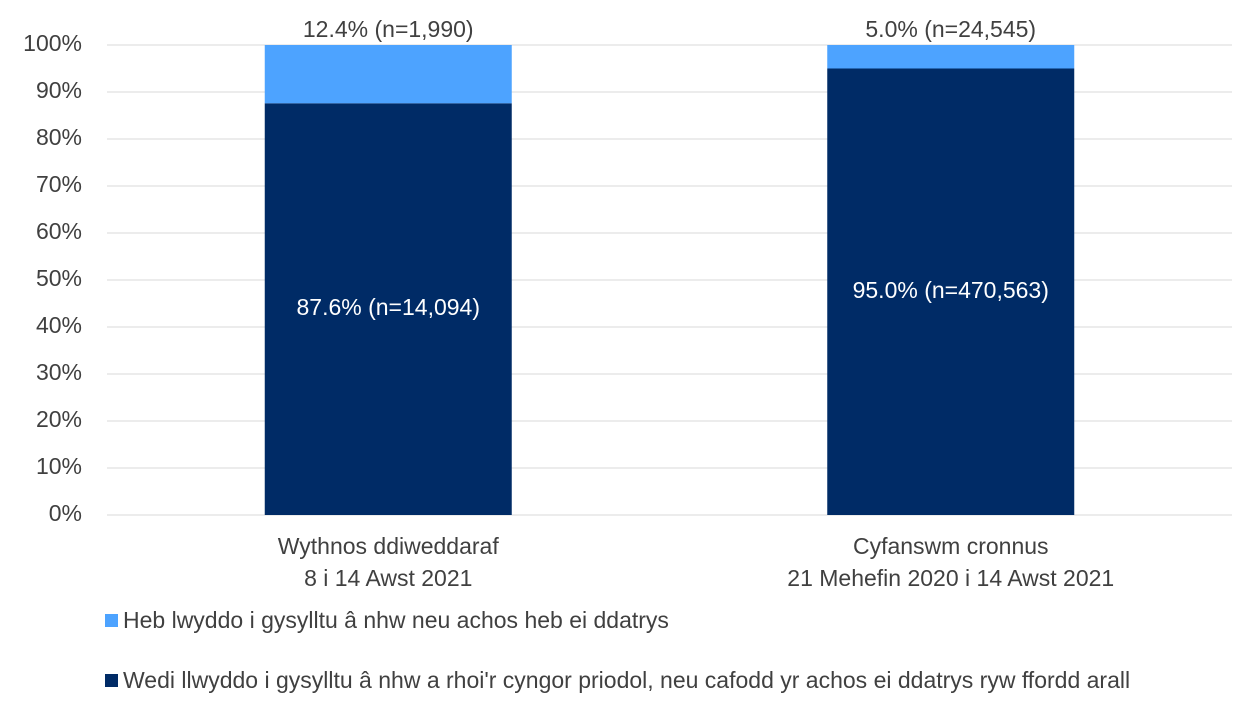 The width and height of the screenshot is (1234, 727). What do you see at coordinates (950, 29) in the screenshot?
I see `data-label: 5.0% (n=24,545)` at bounding box center [950, 29].